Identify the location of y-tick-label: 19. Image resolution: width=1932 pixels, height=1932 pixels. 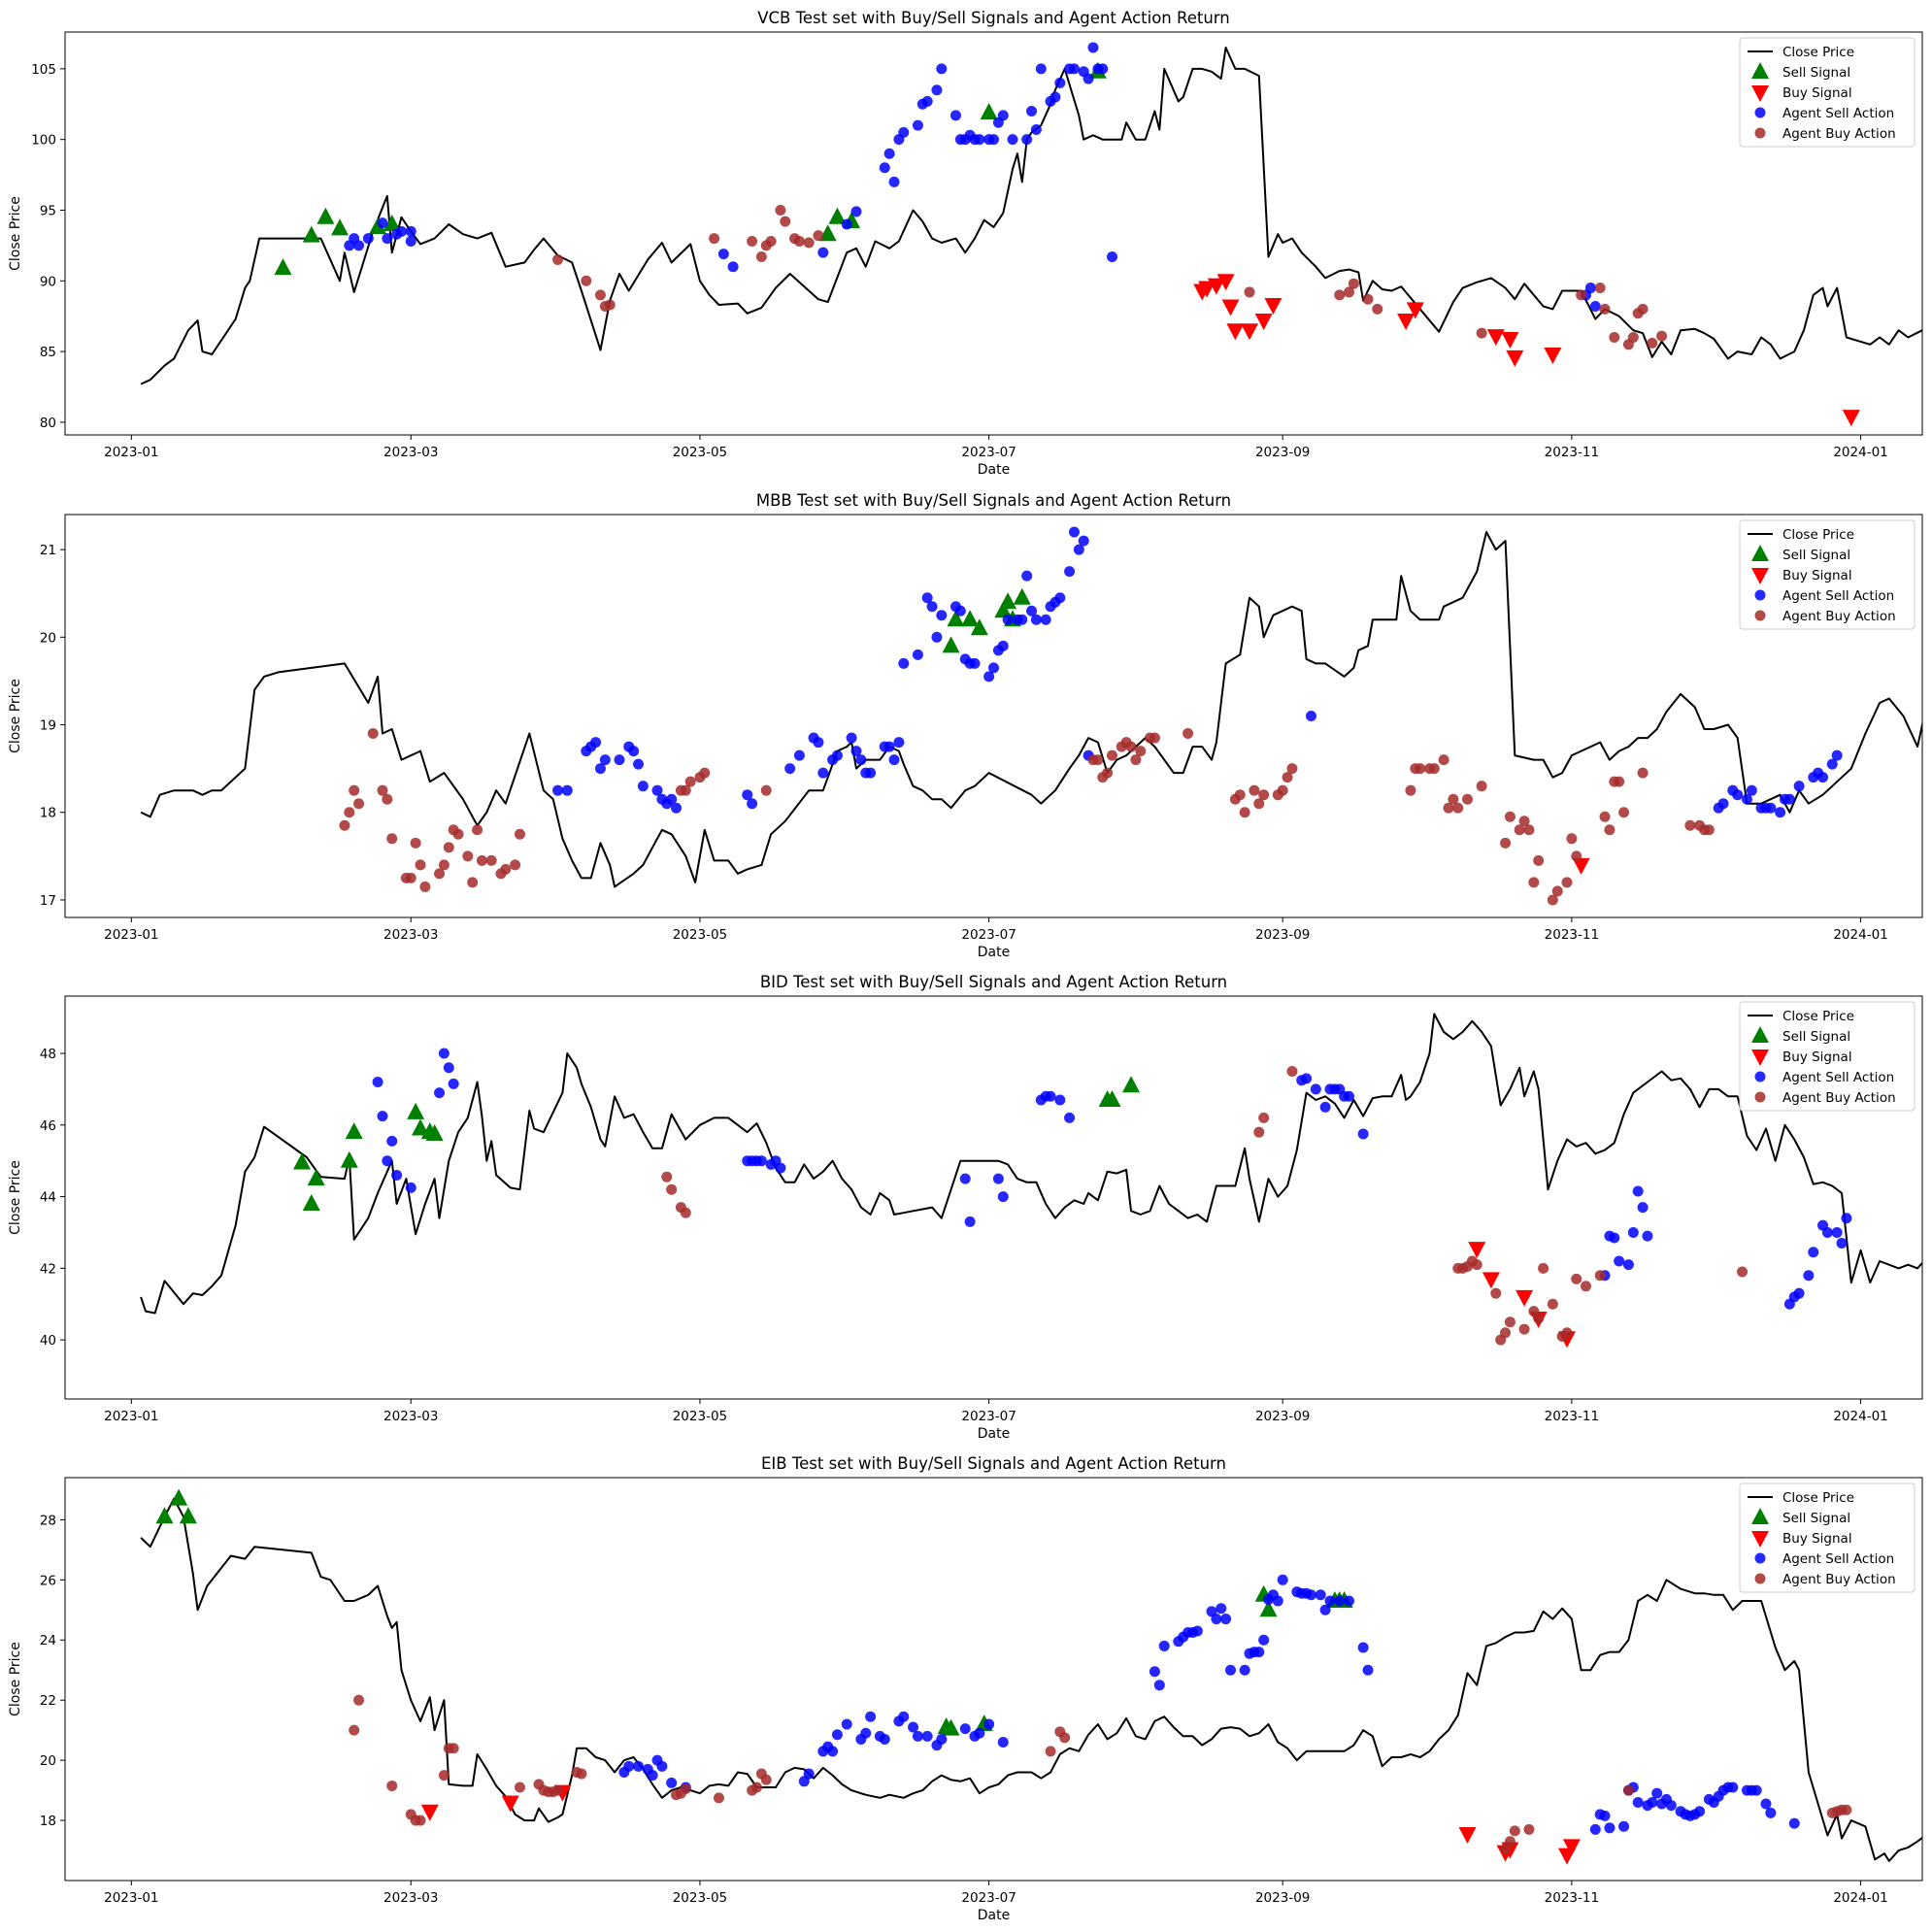
(48, 726).